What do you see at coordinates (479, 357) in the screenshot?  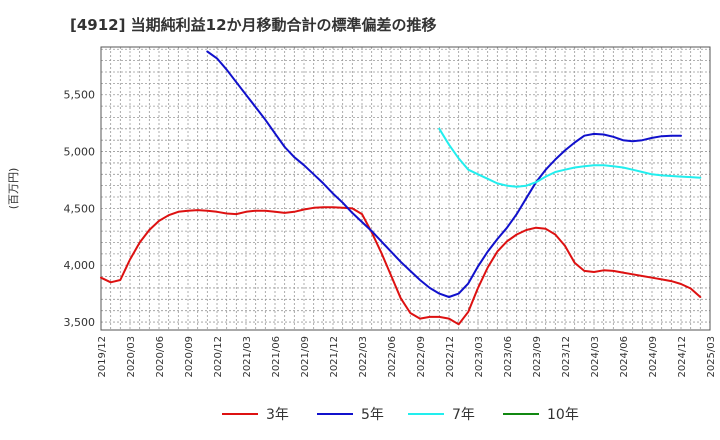 I see `x-tick-label: 2023/03` at bounding box center [479, 357].